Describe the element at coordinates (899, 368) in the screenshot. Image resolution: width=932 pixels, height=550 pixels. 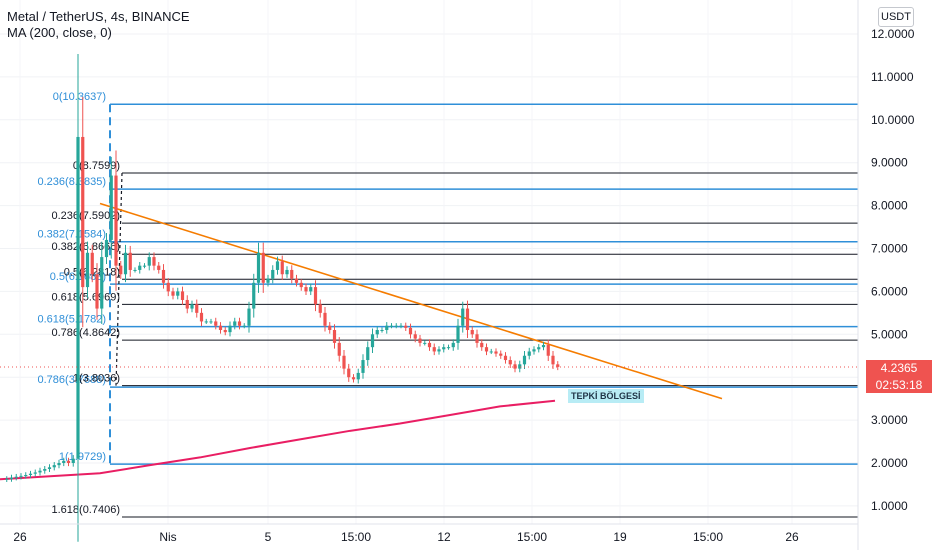
I see `current-price-tag: 4.2365` at that location.